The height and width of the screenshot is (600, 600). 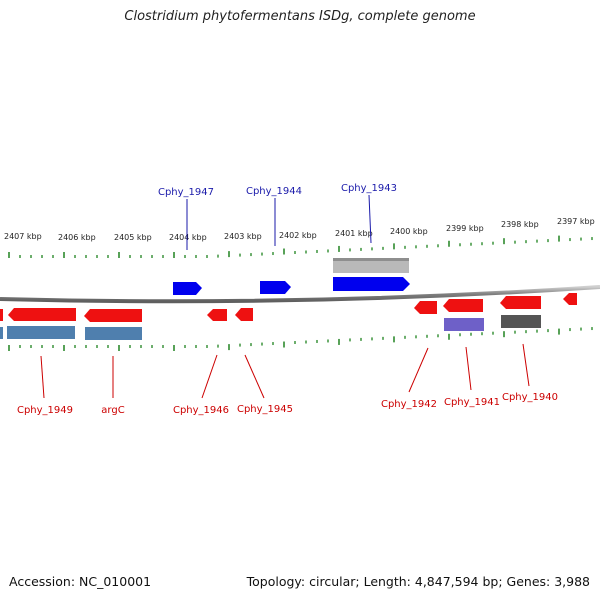 I want to click on coordinate-label: 2401 kbp, so click(x=354, y=233).